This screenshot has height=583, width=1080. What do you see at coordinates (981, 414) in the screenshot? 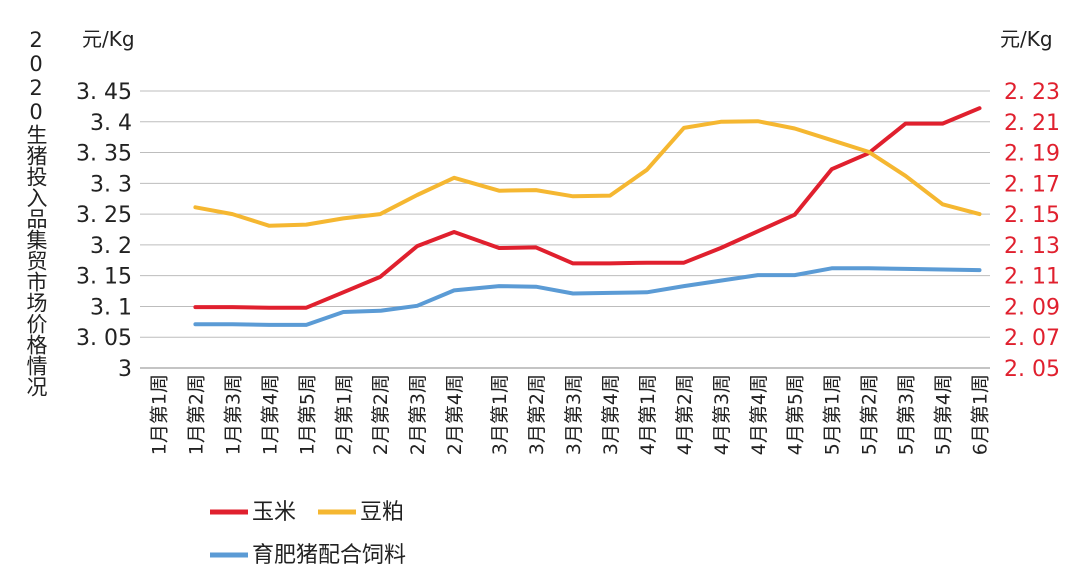
I see `x-tick-label: 6月第1周` at bounding box center [981, 414].